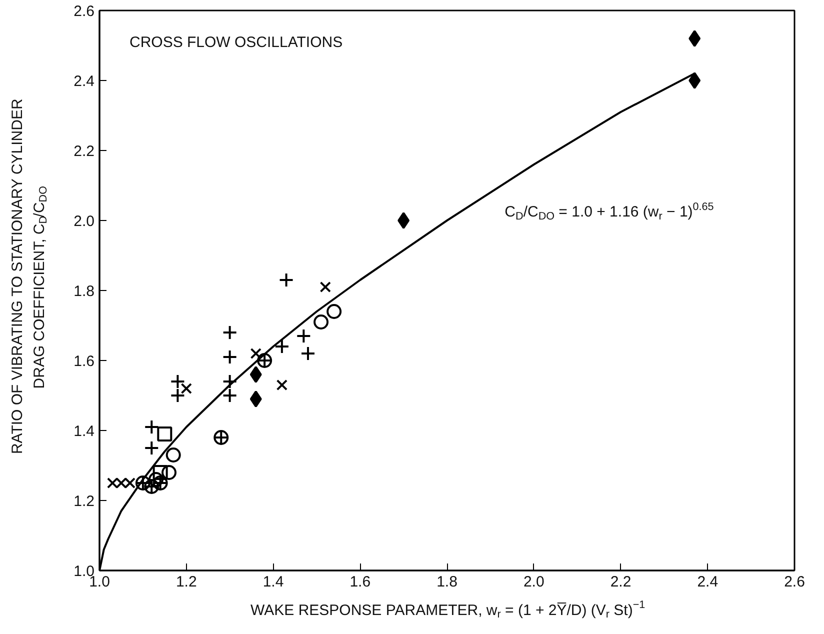 This screenshot has width=824, height=634. What do you see at coordinates (447, 582) in the screenshot?
I see `x-tick-label: 1.8` at bounding box center [447, 582].